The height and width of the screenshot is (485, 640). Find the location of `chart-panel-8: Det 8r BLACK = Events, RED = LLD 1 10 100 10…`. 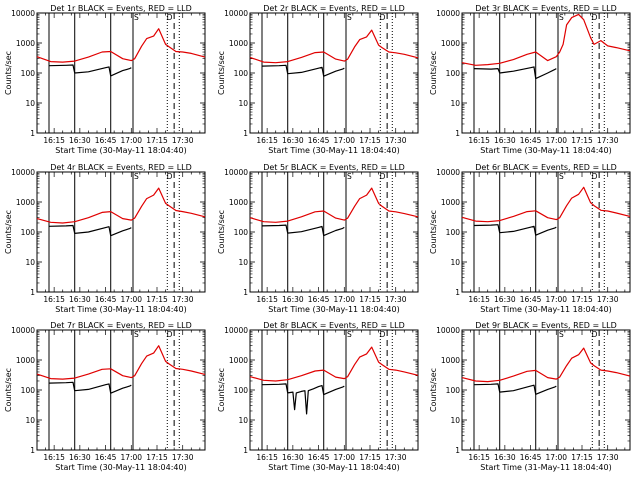

chart-panel-8: Det 8r BLACK = Events, RED = LLD 1 10 100 10… is located at coordinates (318, 396).